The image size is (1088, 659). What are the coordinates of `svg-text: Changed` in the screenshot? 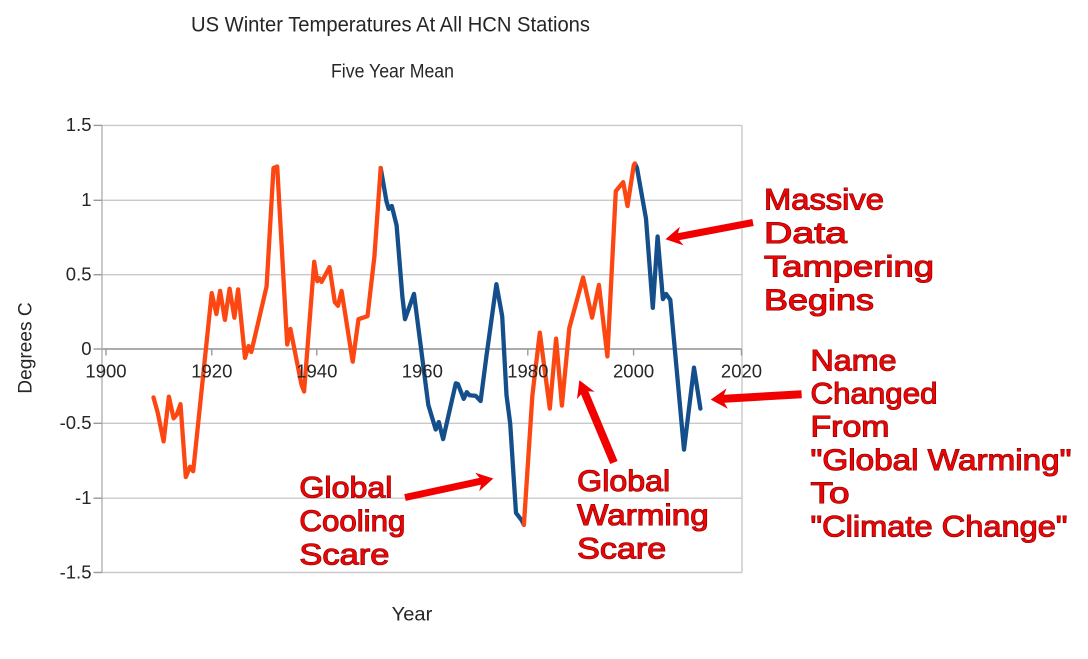 It's located at (874, 394).